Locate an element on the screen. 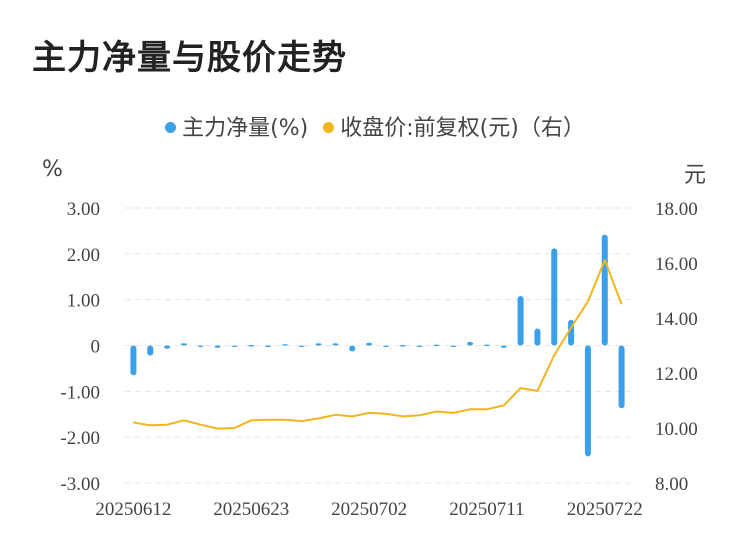 The image size is (750, 558). y-left-tick-label: -2.00 is located at coordinates (80, 438).